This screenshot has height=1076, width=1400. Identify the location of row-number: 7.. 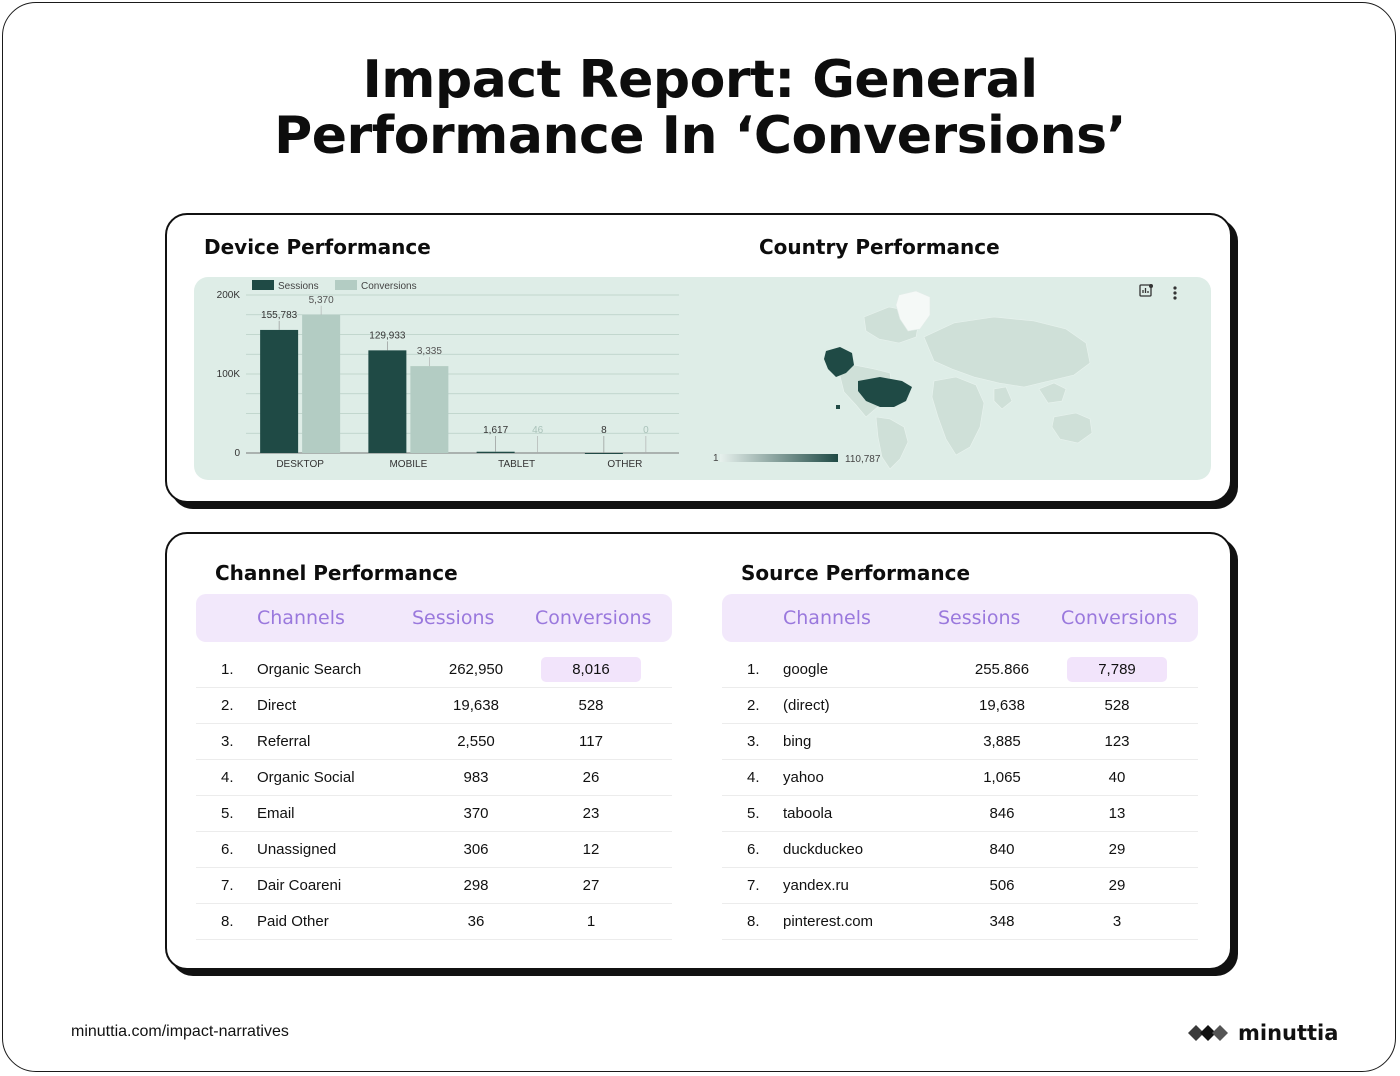
(227, 885).